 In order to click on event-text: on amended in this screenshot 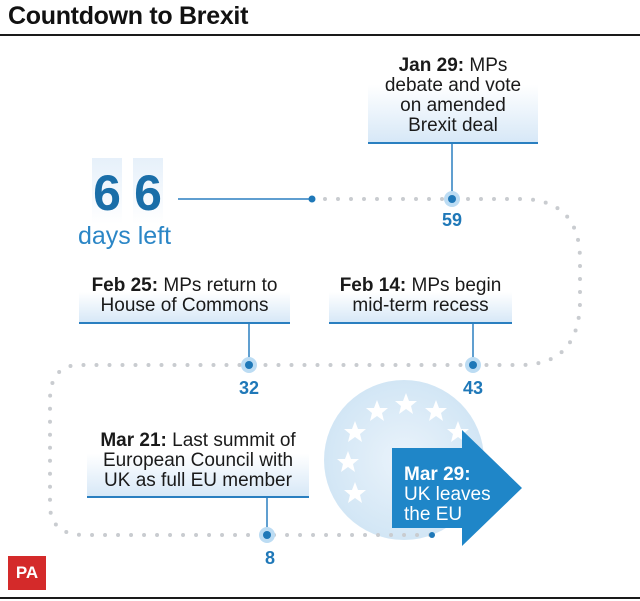, I will do `click(453, 105)`.